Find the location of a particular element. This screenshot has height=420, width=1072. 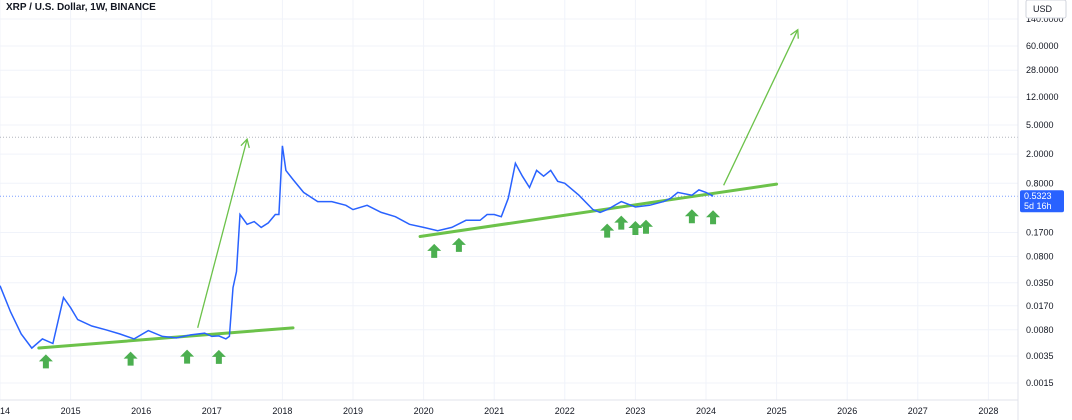

x-tick-label: 2018 is located at coordinates (282, 411).